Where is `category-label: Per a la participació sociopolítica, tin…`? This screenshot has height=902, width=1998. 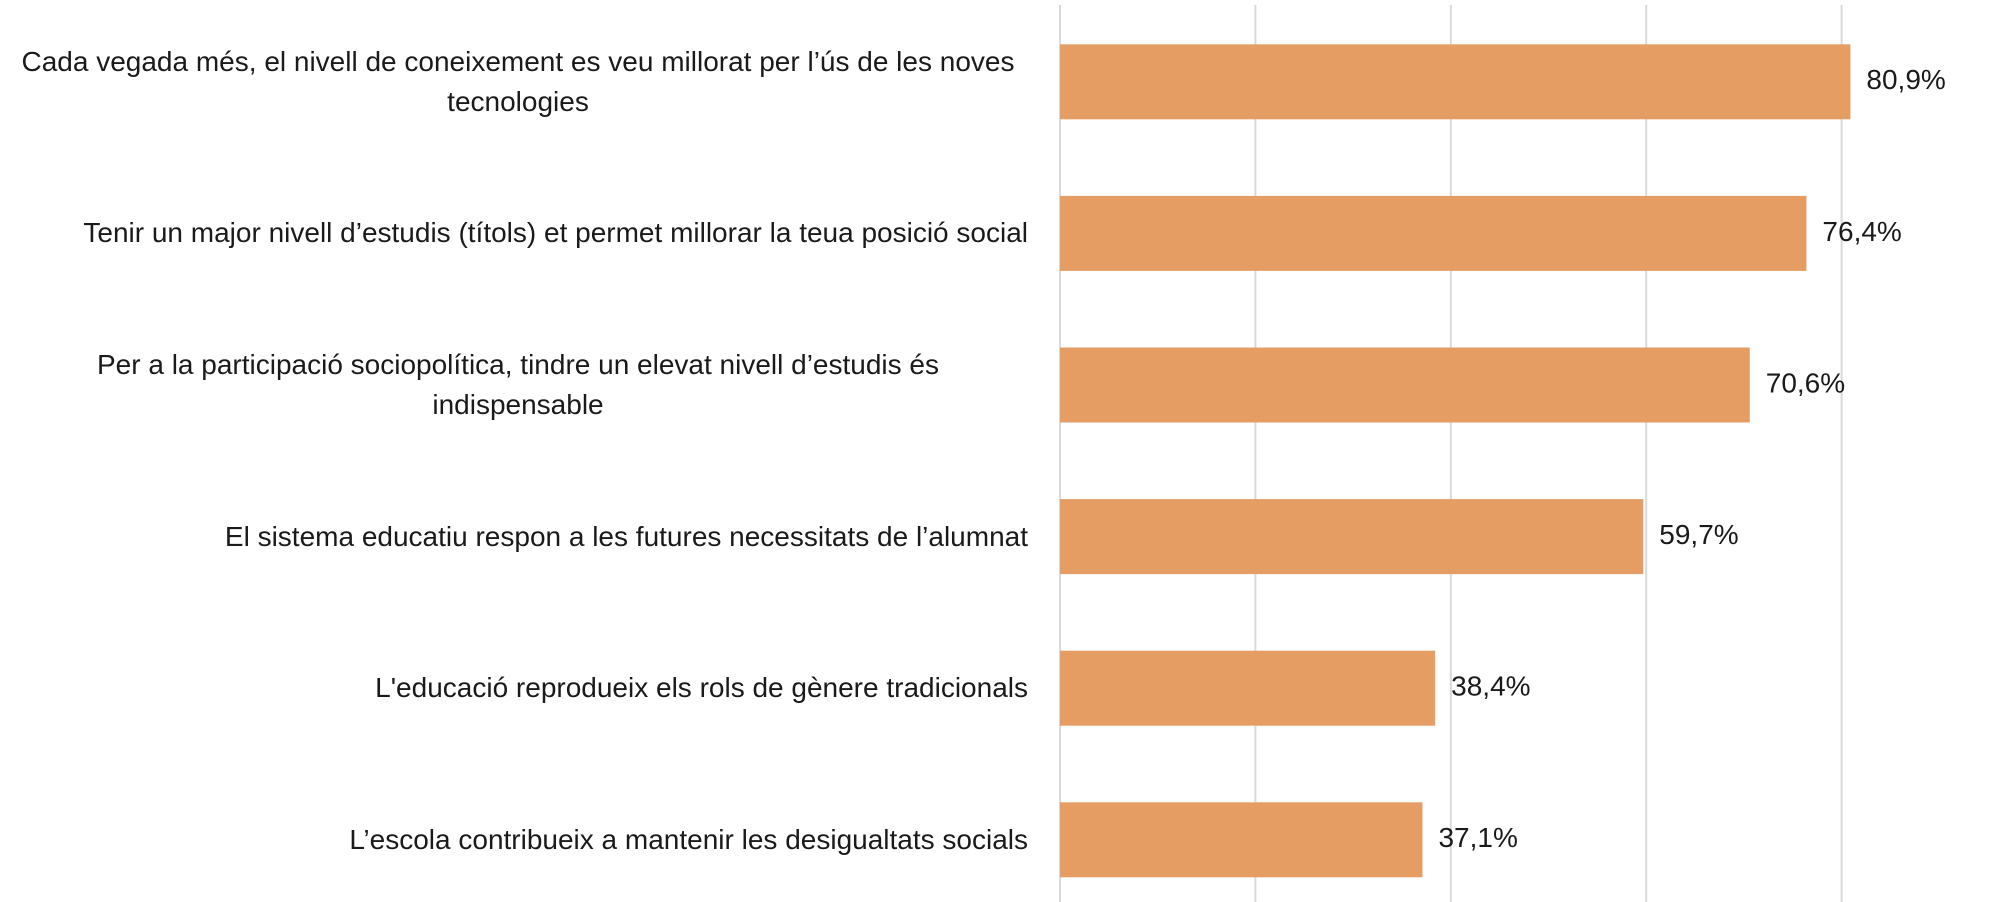
category-label: Per a la participació sociopolítica, tin… is located at coordinates (517, 384).